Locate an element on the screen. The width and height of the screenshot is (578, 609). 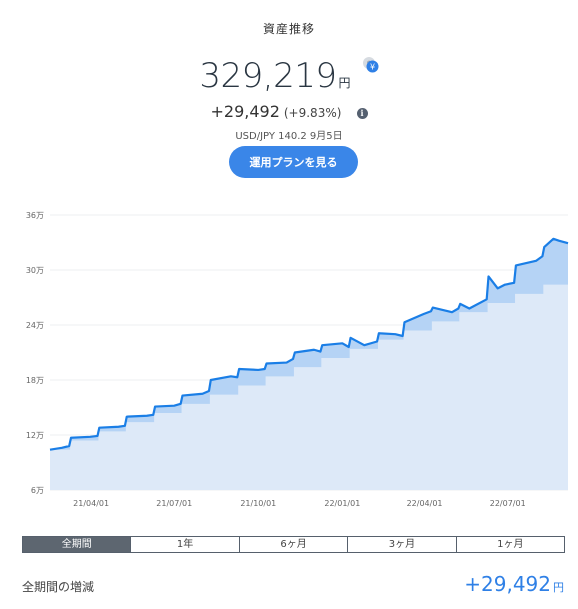
x-tick-label: 22/07/01 is located at coordinates (508, 503).